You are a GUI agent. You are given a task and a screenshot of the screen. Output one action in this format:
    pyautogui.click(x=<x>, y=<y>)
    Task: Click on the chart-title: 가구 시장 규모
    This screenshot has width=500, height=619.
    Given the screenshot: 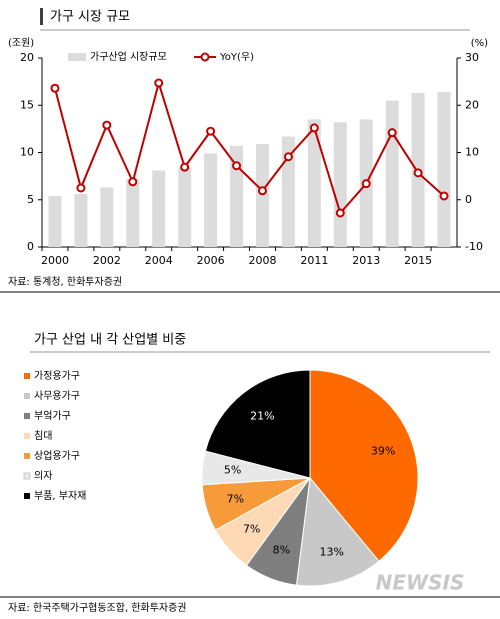 What is the action you would take?
    pyautogui.click(x=90, y=17)
    